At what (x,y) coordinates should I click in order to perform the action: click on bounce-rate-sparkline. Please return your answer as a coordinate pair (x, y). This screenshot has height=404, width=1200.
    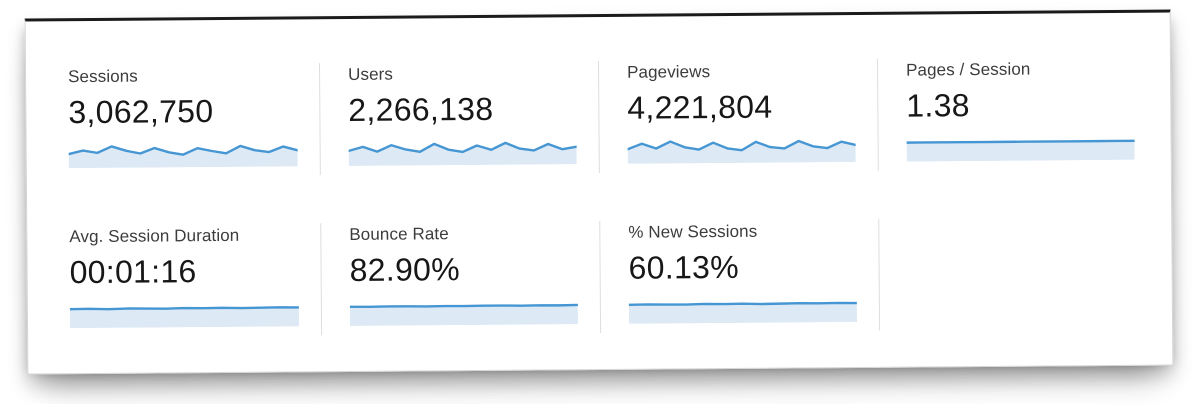
    Looking at the image, I should click on (464, 311).